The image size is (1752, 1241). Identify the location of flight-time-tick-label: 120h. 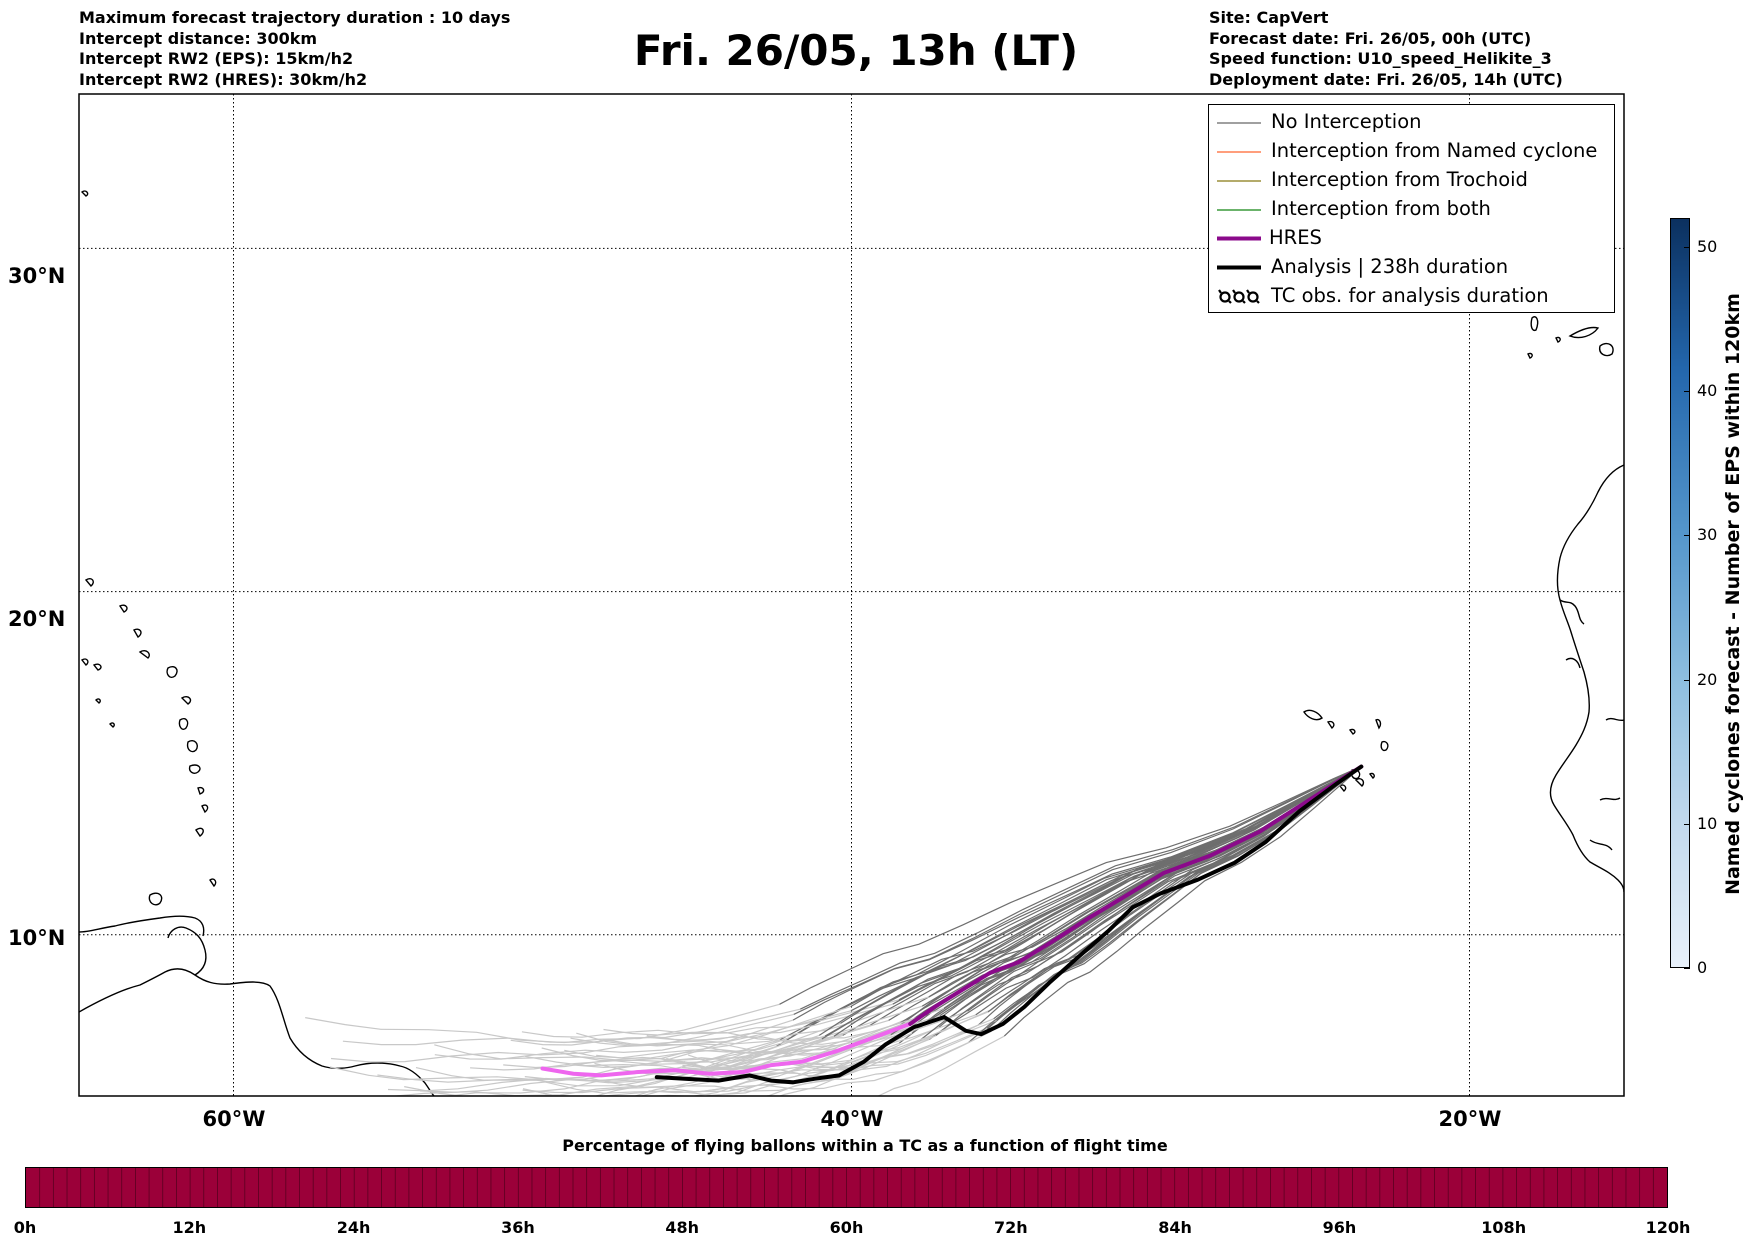
(1668, 1227).